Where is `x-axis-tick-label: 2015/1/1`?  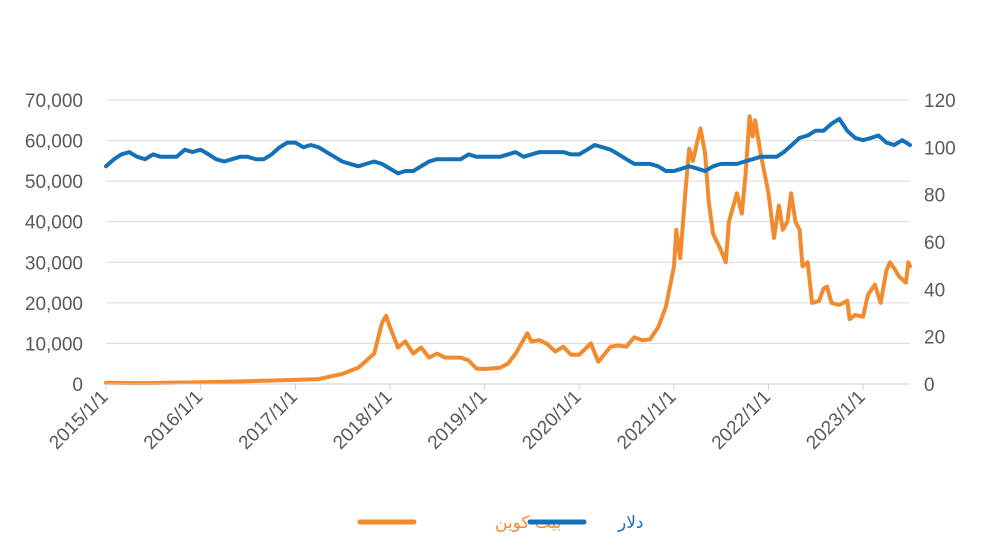
x-axis-tick-label: 2015/1/1 is located at coordinates (78, 420).